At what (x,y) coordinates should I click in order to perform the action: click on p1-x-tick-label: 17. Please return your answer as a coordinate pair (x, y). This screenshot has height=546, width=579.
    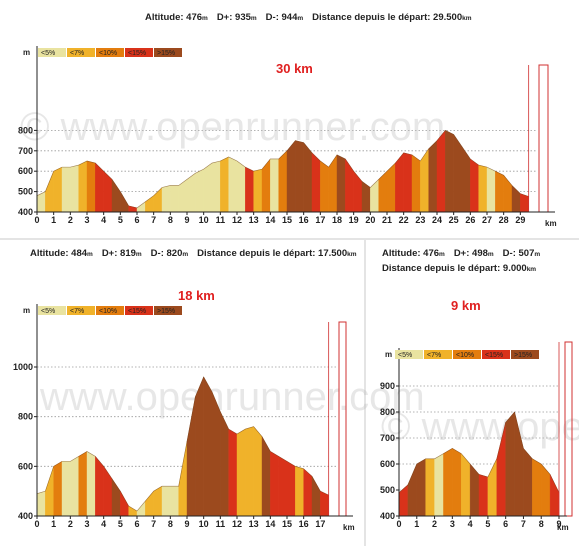
    Looking at the image, I should click on (320, 524).